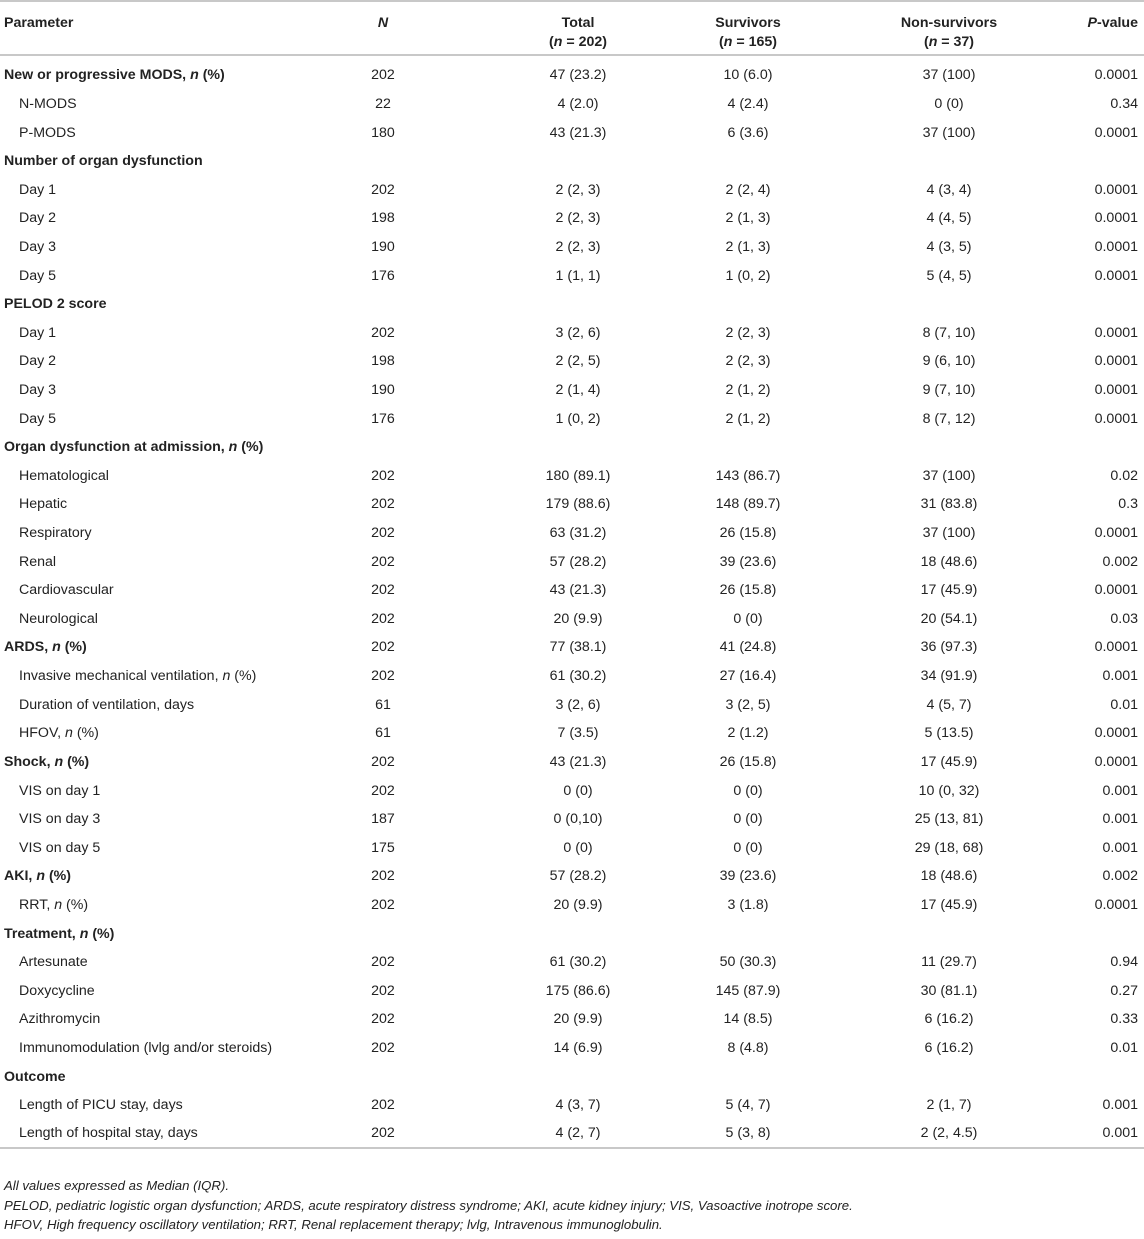  What do you see at coordinates (578, 1048) in the screenshot?
I see `cell-total: 14 (6.9)` at bounding box center [578, 1048].